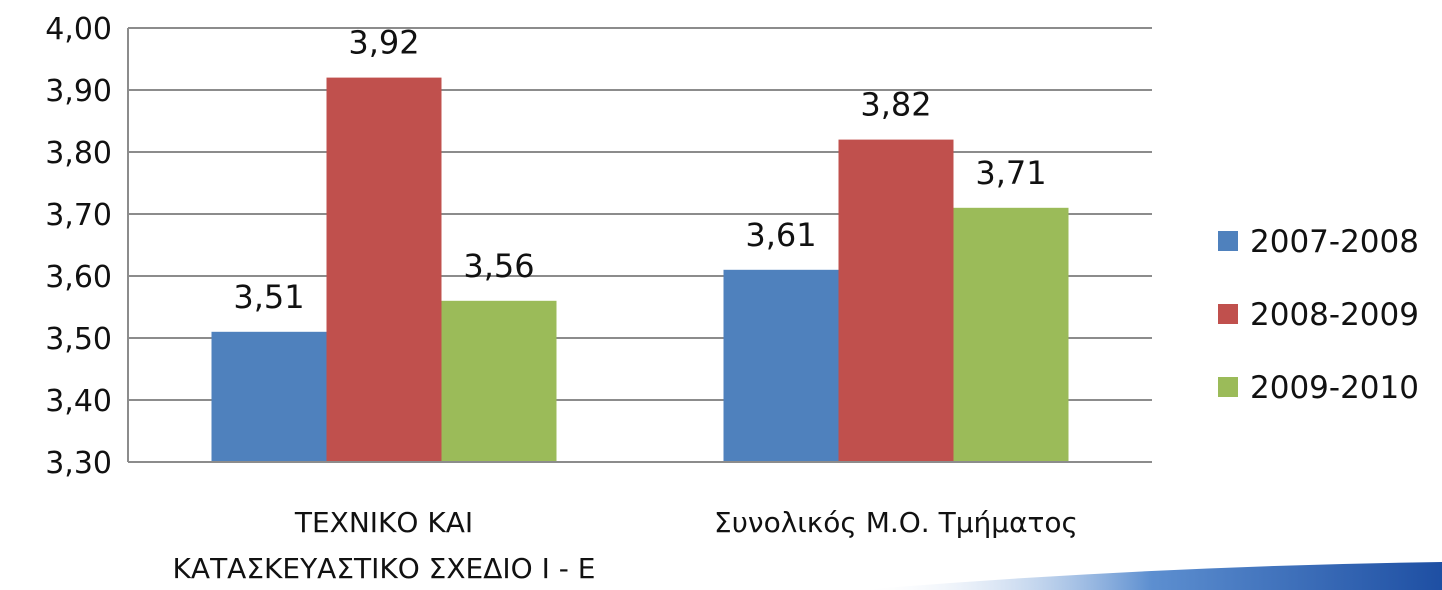 The height and width of the screenshot is (590, 1442). What do you see at coordinates (78, 463) in the screenshot?
I see `y-tick-label: 3,30` at bounding box center [78, 463].